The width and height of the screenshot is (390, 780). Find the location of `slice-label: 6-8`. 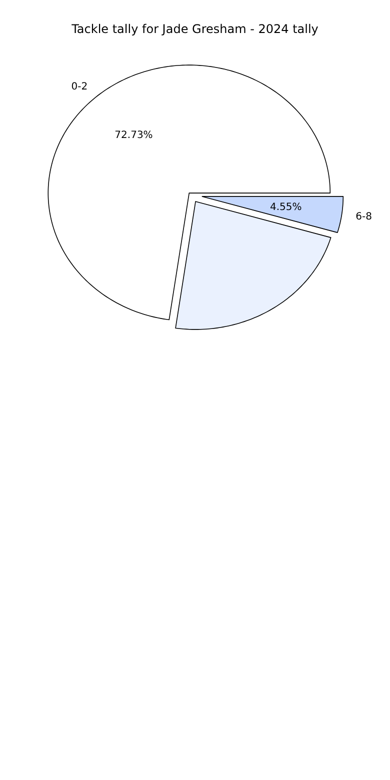

slice-label: 6-8 is located at coordinates (364, 216).